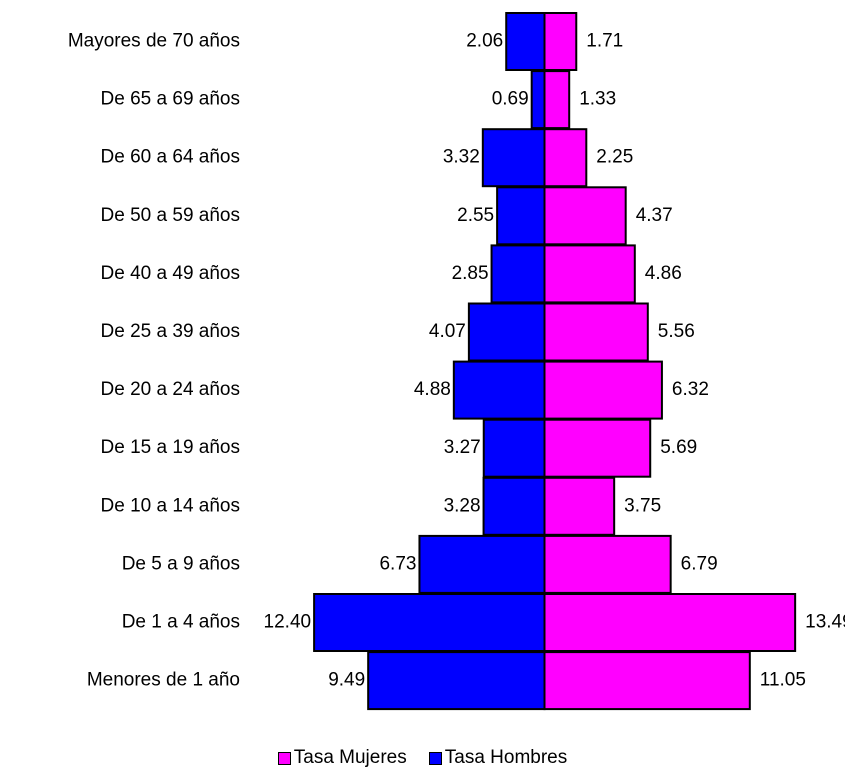  Describe the element at coordinates (181, 622) in the screenshot. I see `category-label: De 1 a 4 años` at that location.